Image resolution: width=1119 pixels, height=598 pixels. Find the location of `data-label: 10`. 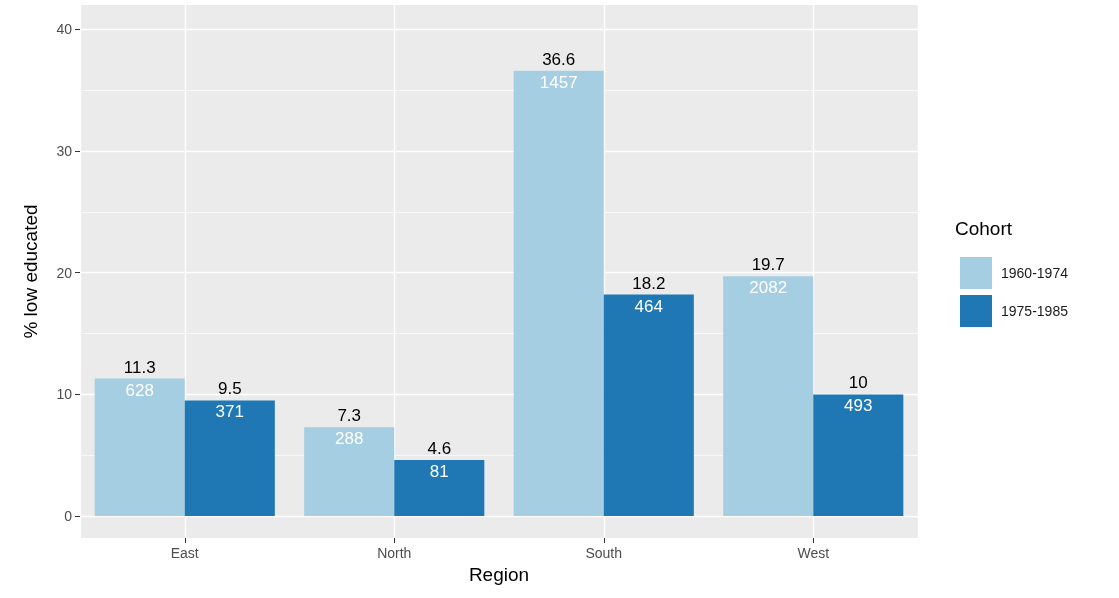

data-label: 10 is located at coordinates (858, 383).